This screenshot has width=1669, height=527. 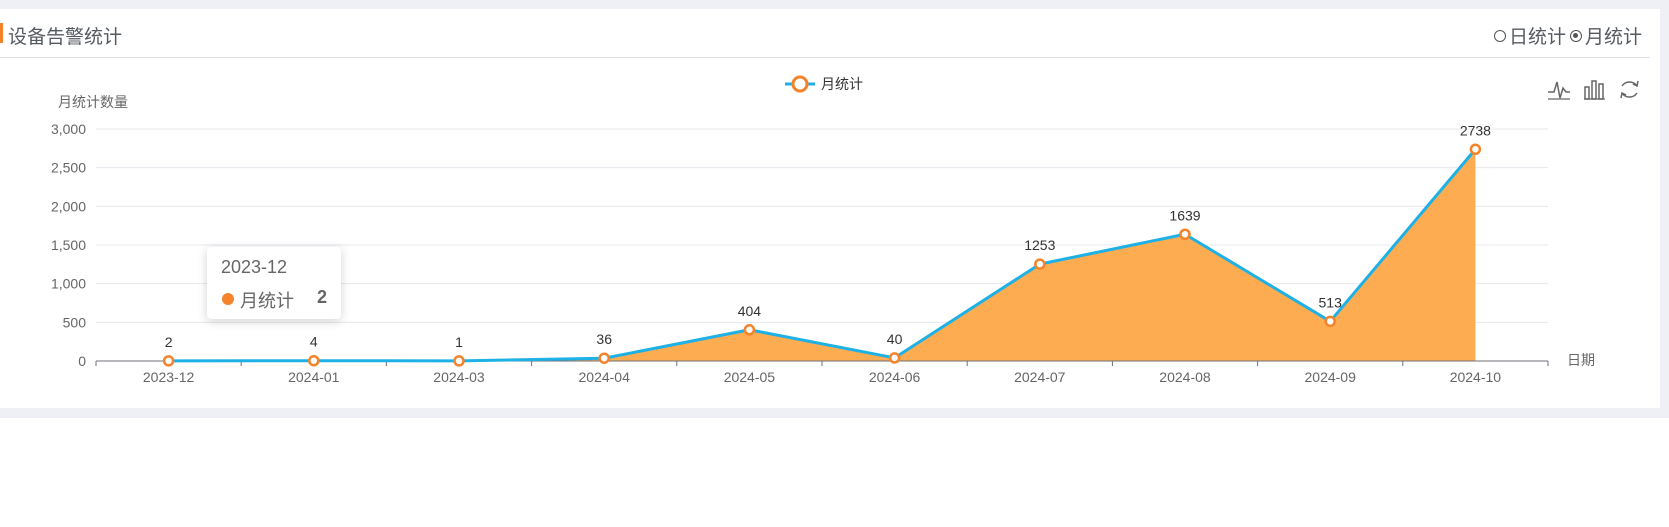 I want to click on y-tick-label: 1,500, so click(x=68, y=245).